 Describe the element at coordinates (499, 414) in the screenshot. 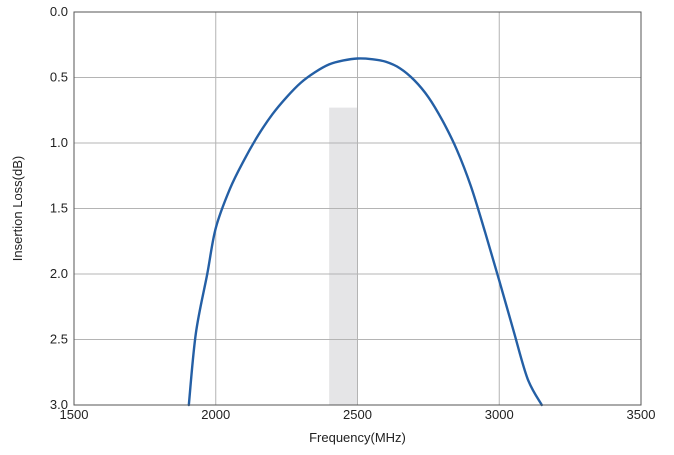

I see `x-tick-label: 3000` at that location.